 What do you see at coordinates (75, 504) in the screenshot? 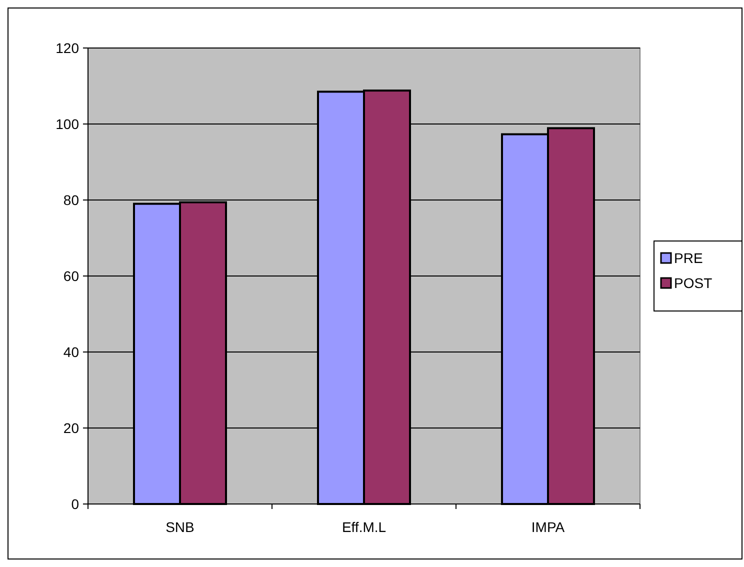
I see `y-tick-label: 0` at bounding box center [75, 504].